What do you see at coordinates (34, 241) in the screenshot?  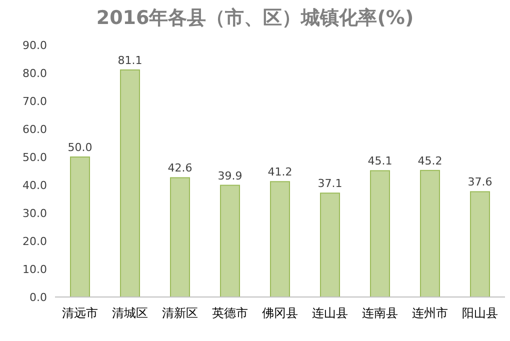 I see `y-tick-label: 20.0` at bounding box center [34, 241].